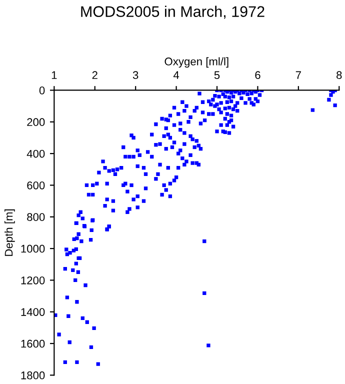 The image size is (345, 384). I want to click on y-tick-label: 200, so click(36, 122).